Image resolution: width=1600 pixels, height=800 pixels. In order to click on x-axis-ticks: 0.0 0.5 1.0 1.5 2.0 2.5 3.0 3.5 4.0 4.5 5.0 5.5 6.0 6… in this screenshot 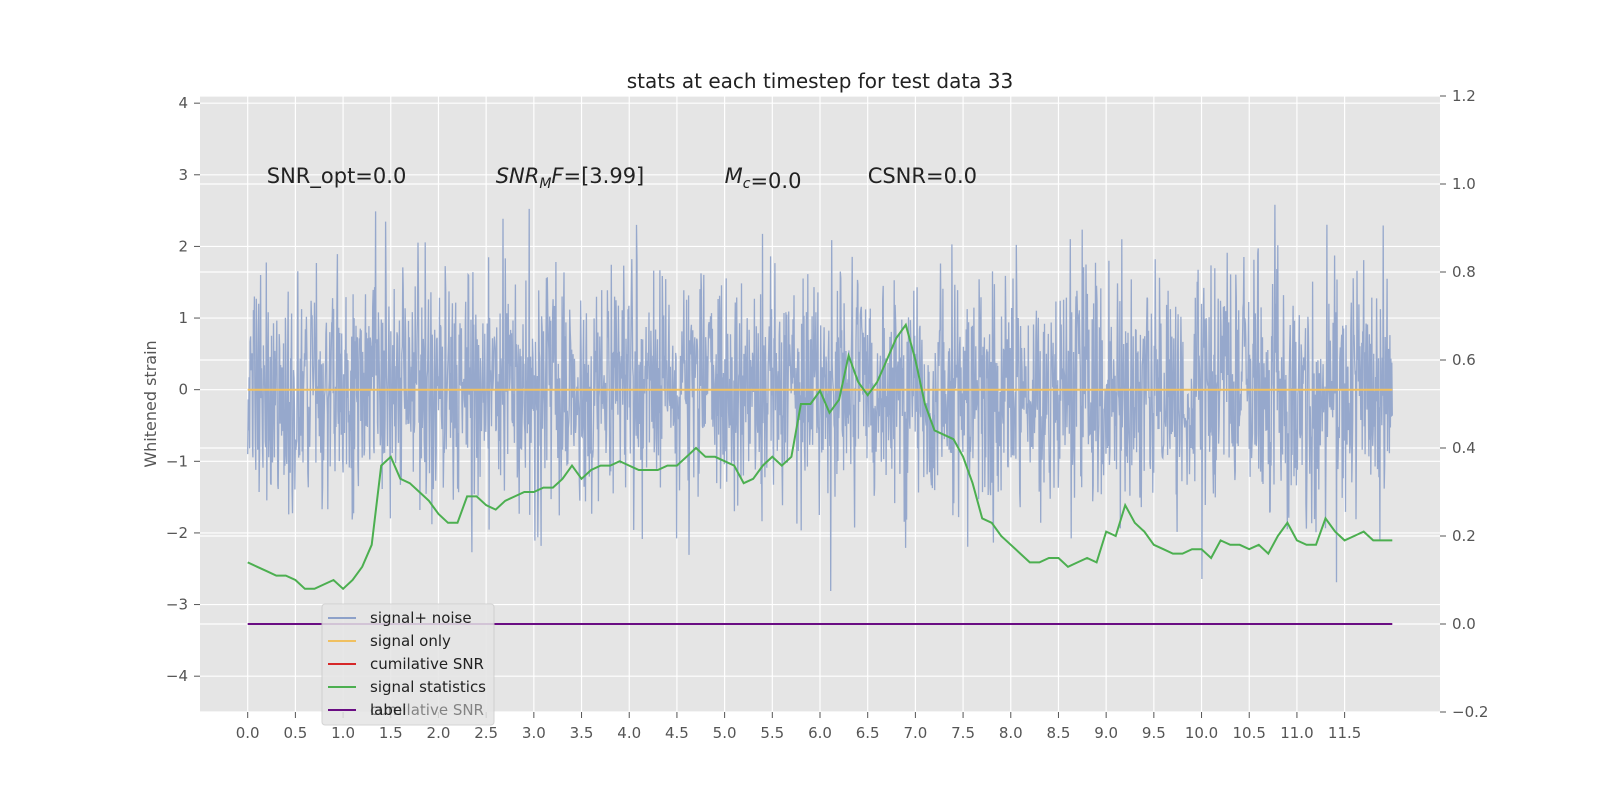, I will do `click(798, 727)`.